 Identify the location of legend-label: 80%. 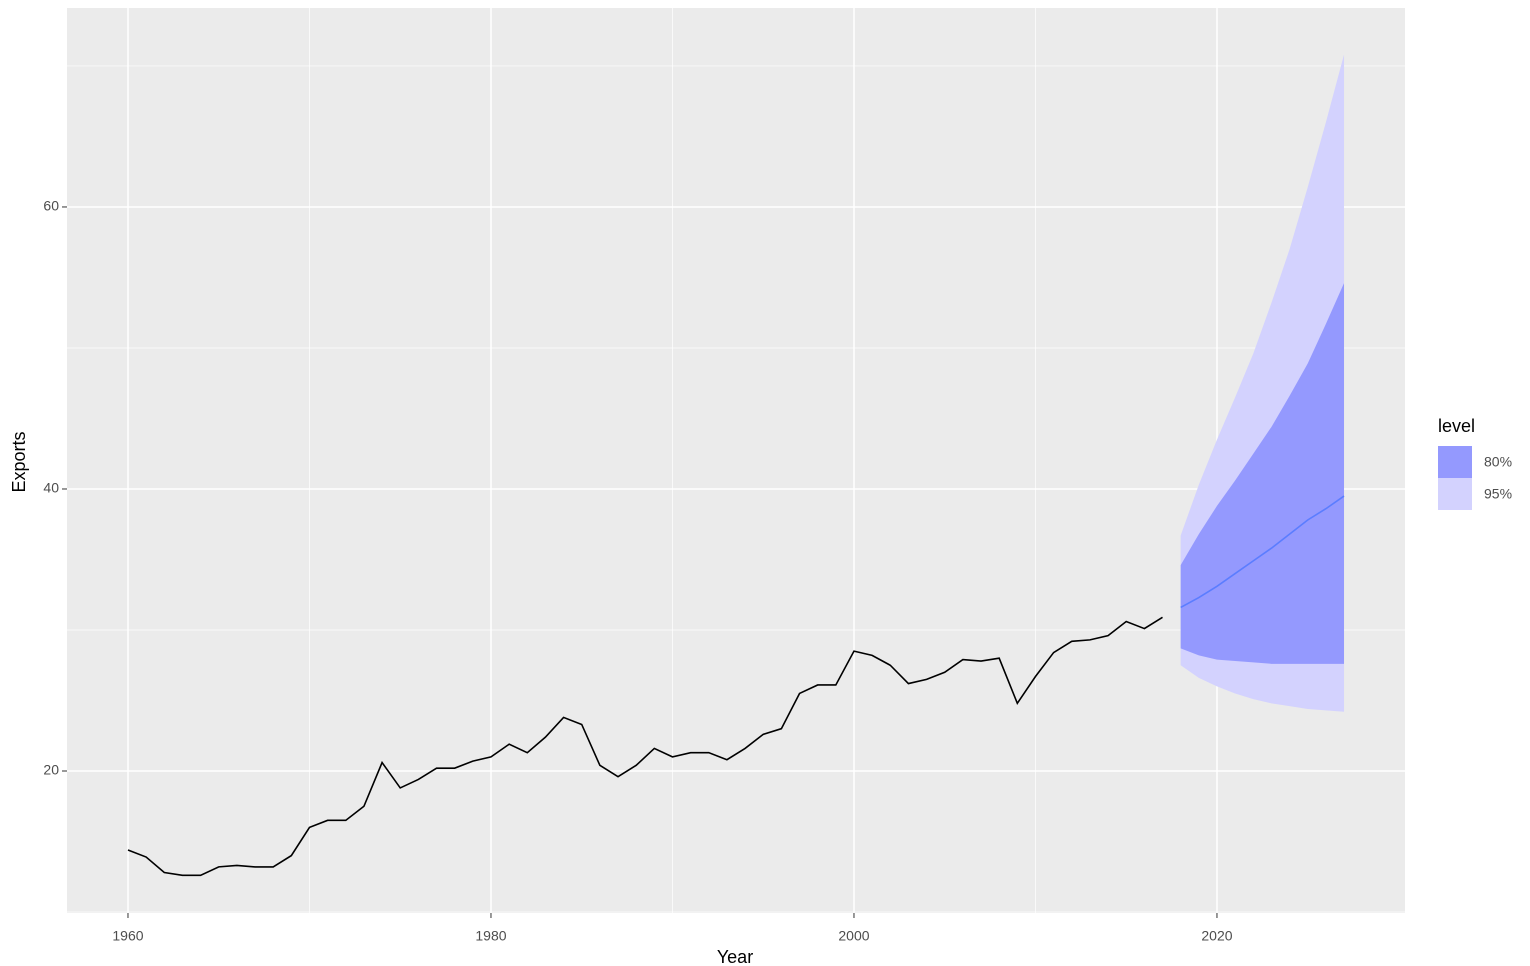
(1498, 462).